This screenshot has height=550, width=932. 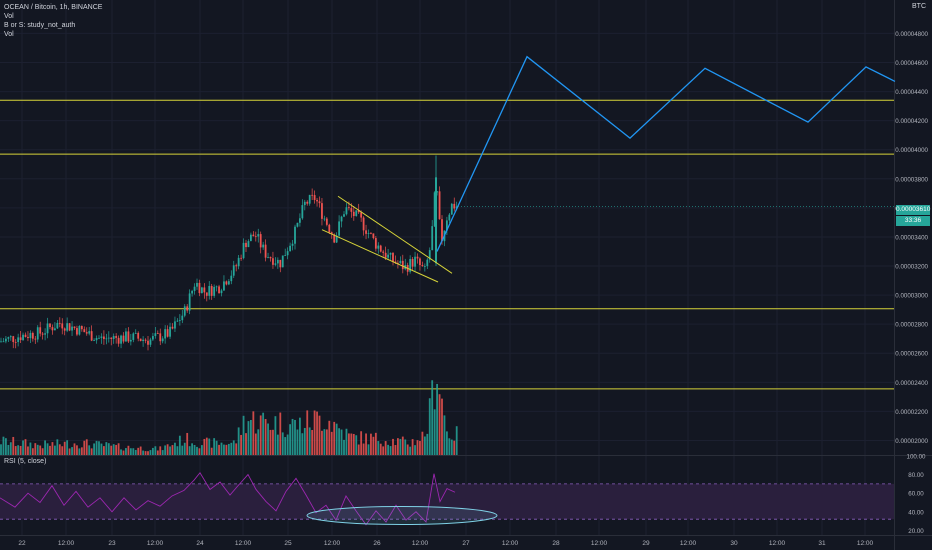 I want to click on wedge-trendline, so click(x=395, y=234).